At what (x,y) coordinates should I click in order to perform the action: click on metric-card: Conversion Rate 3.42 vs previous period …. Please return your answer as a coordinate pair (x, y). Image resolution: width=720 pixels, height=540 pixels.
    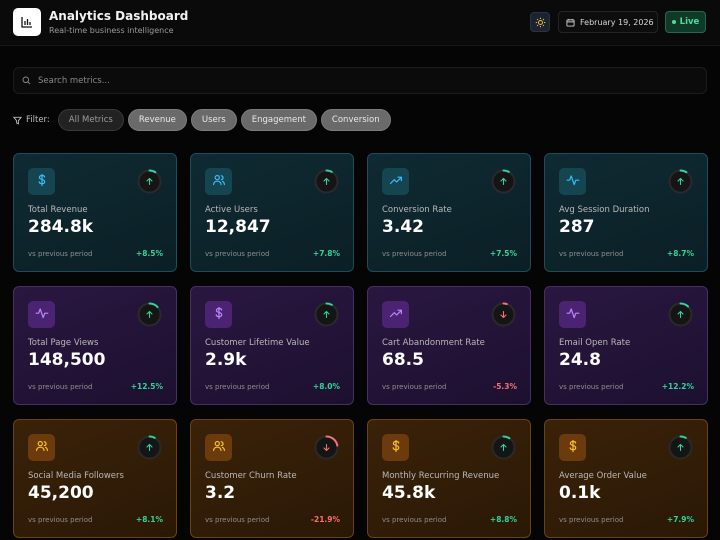
    Looking at the image, I should click on (449, 212).